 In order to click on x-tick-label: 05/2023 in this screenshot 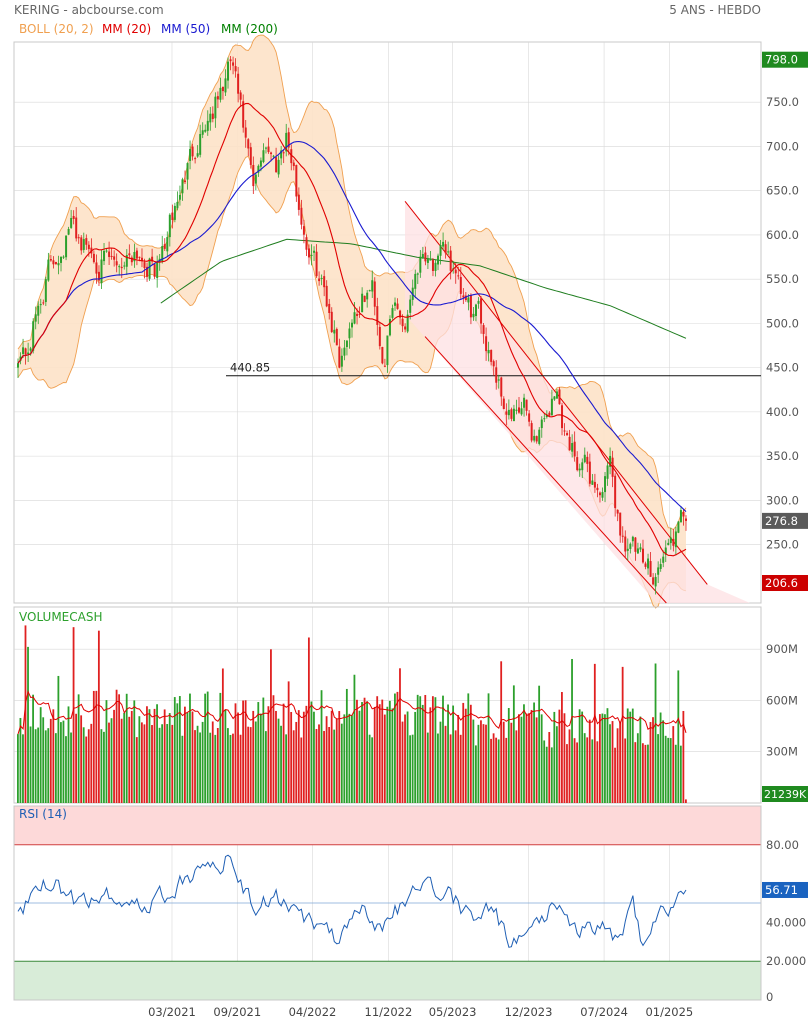, I will do `click(453, 1012)`.